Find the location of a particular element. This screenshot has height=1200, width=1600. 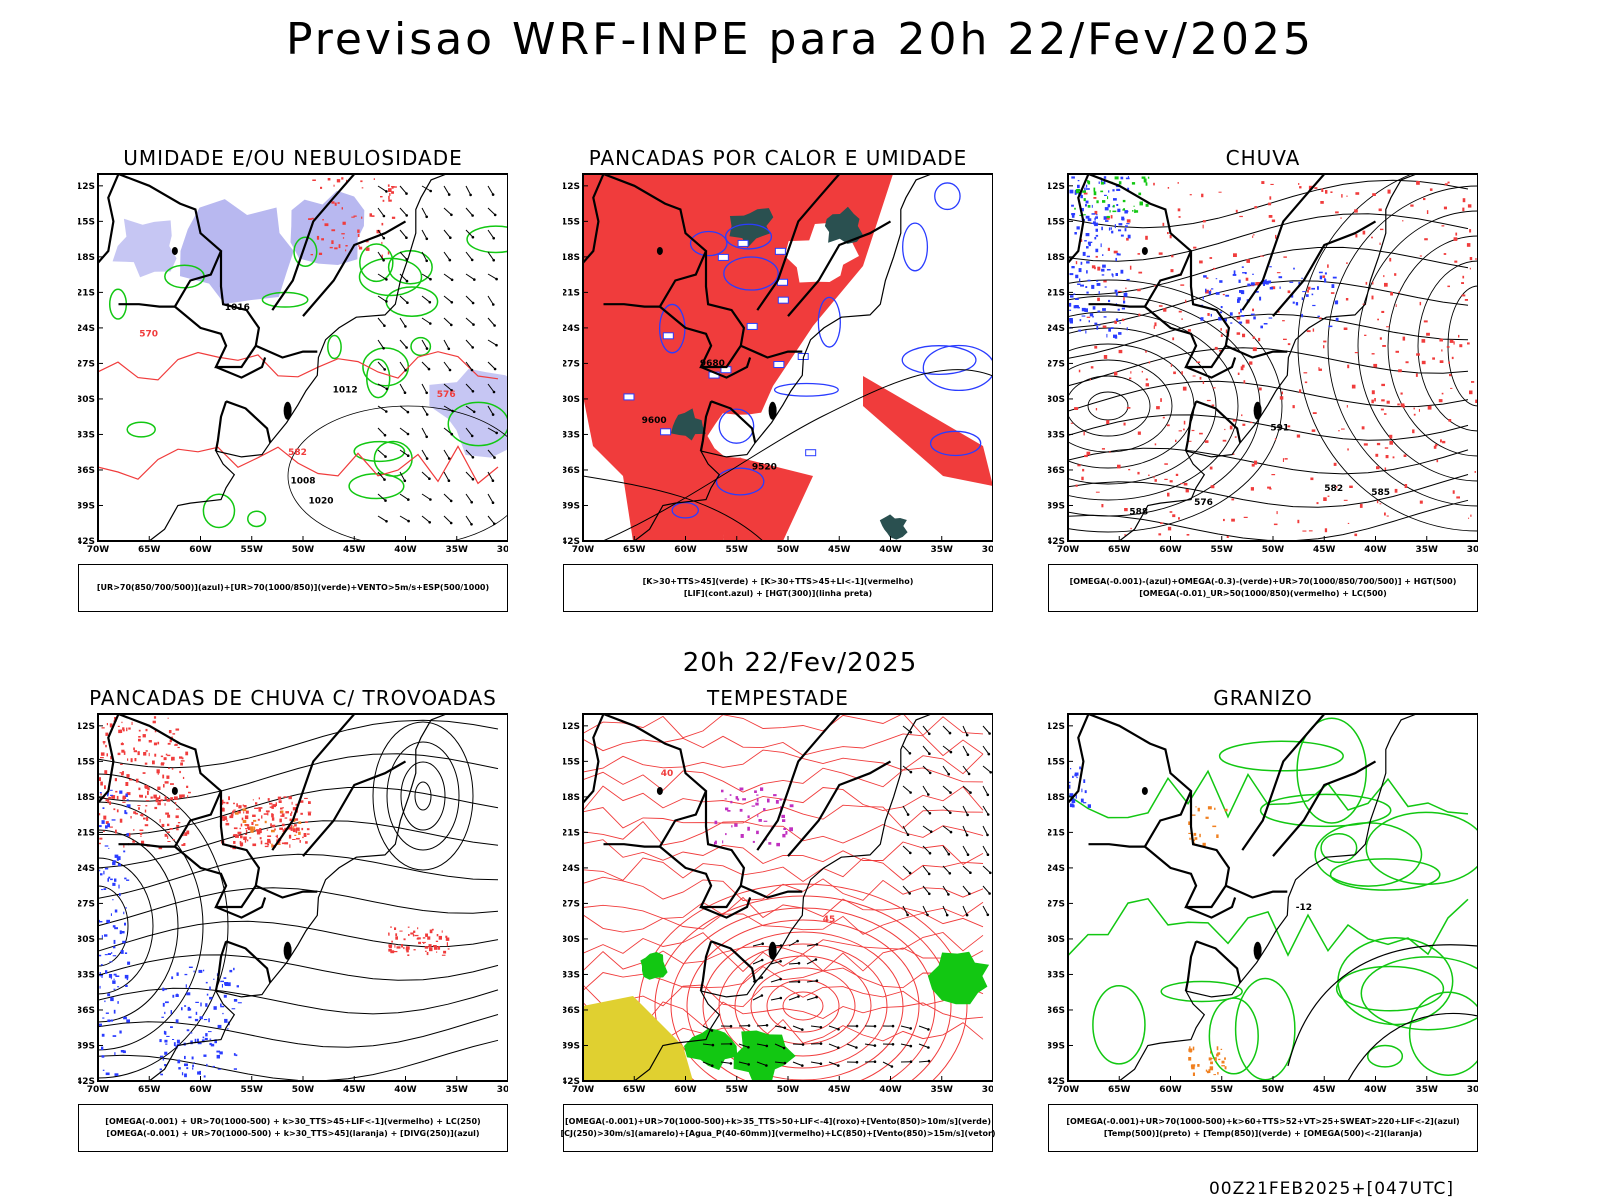

temp500-line is located at coordinates (1382, 1005).